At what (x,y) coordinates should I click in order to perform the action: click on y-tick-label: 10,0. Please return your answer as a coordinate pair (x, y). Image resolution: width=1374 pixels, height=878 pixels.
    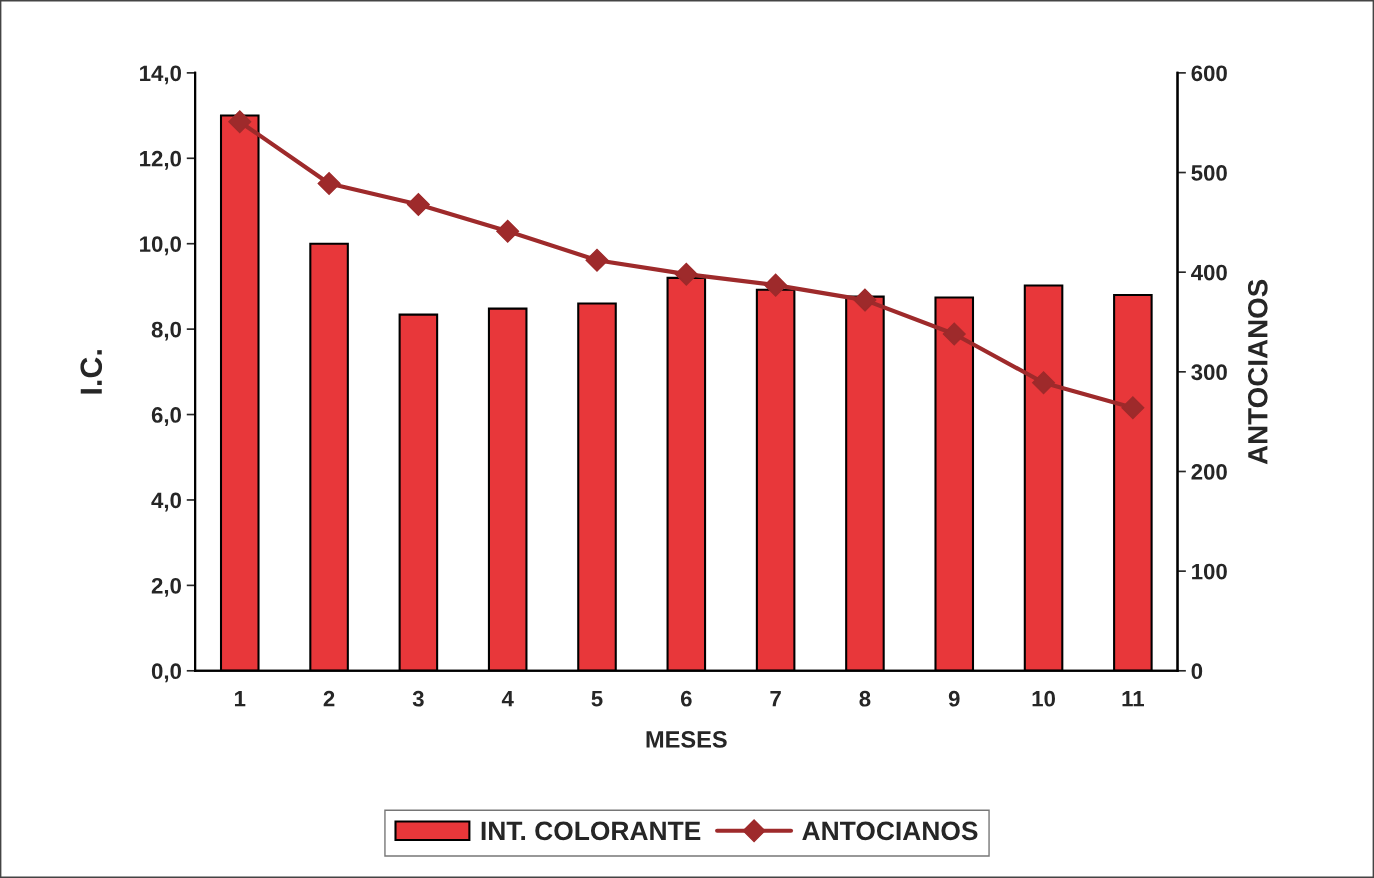
    Looking at the image, I should click on (161, 246).